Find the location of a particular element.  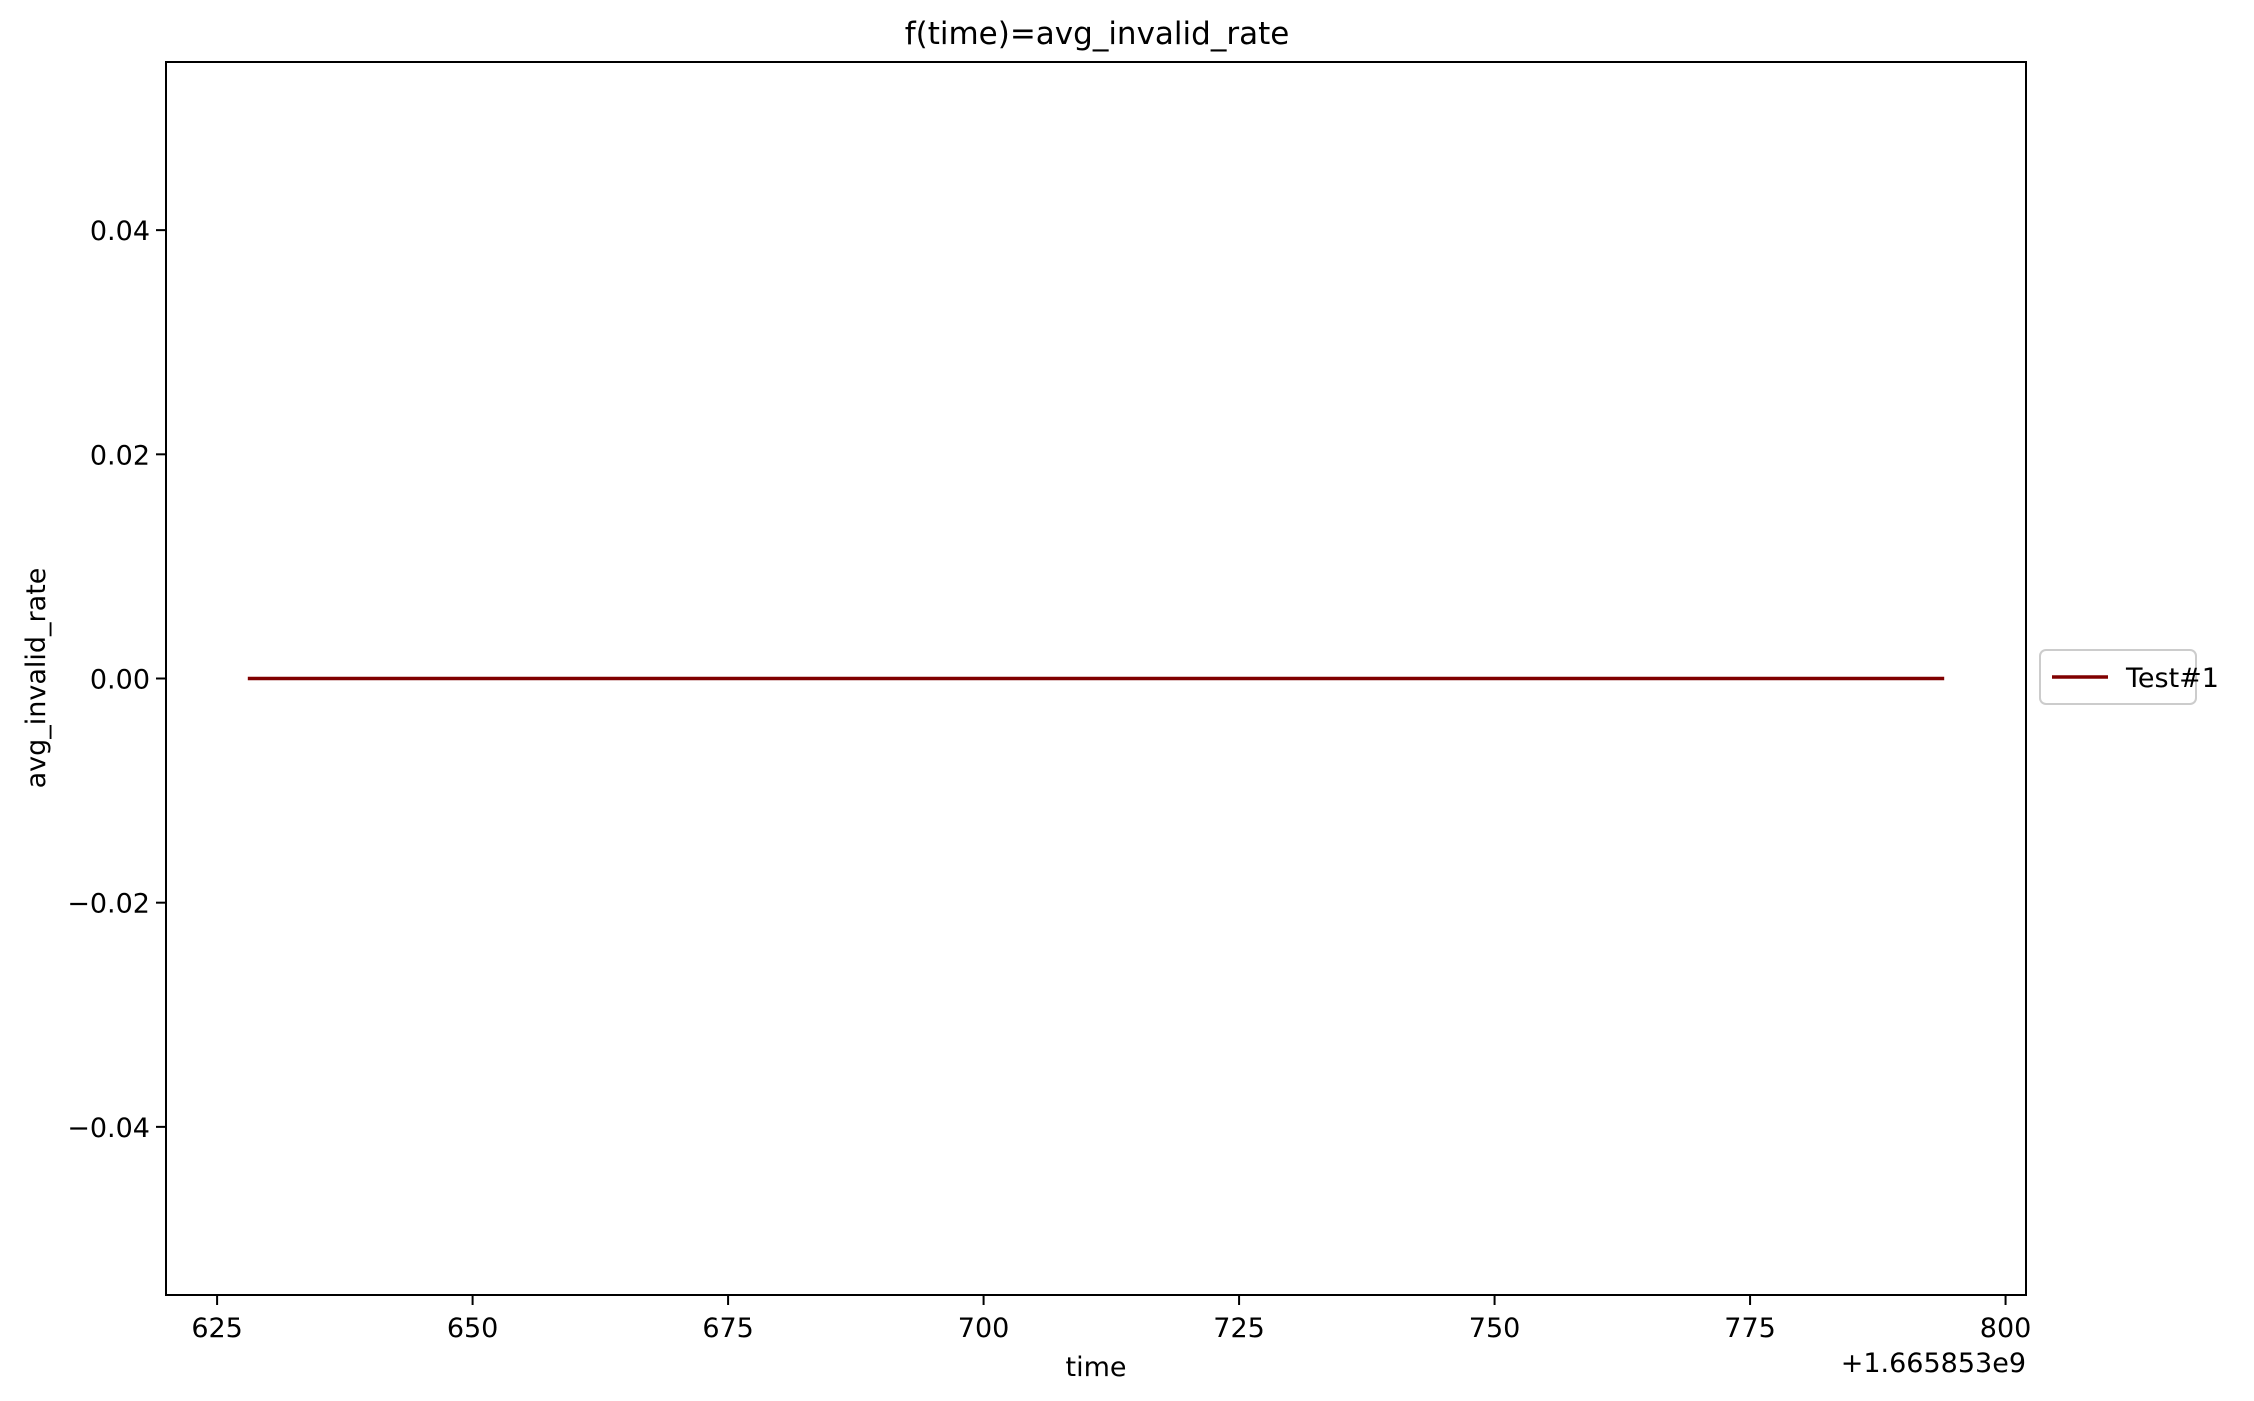

x-tick-label-775: 775 is located at coordinates (1750, 1328).